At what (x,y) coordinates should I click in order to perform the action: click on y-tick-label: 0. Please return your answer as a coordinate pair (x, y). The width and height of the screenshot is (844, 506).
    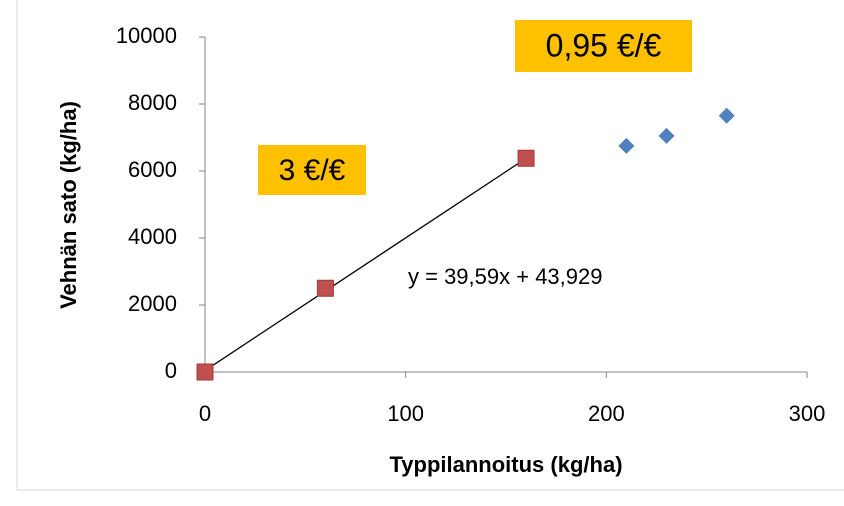
    Looking at the image, I should click on (171, 370).